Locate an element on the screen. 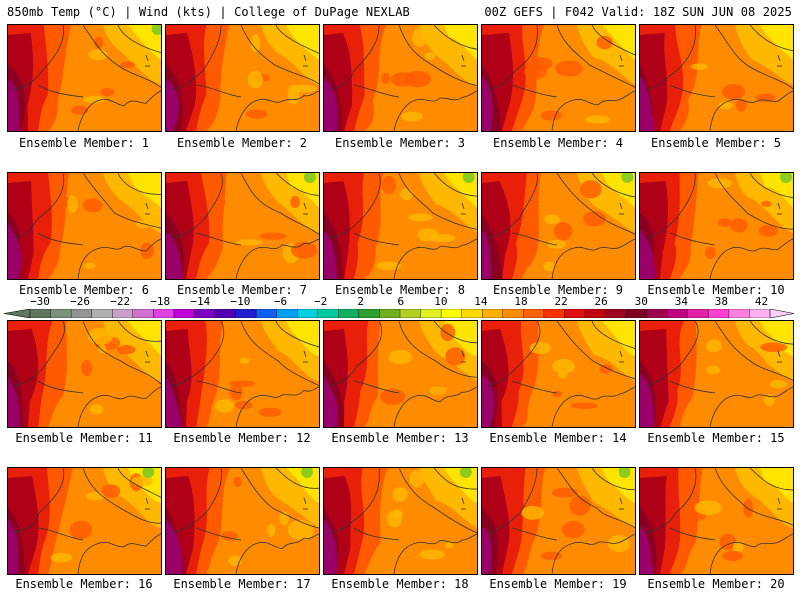 The height and width of the screenshot is (600, 800). ensemble-member-label: Ensemble Member: 7 is located at coordinates (242, 290).